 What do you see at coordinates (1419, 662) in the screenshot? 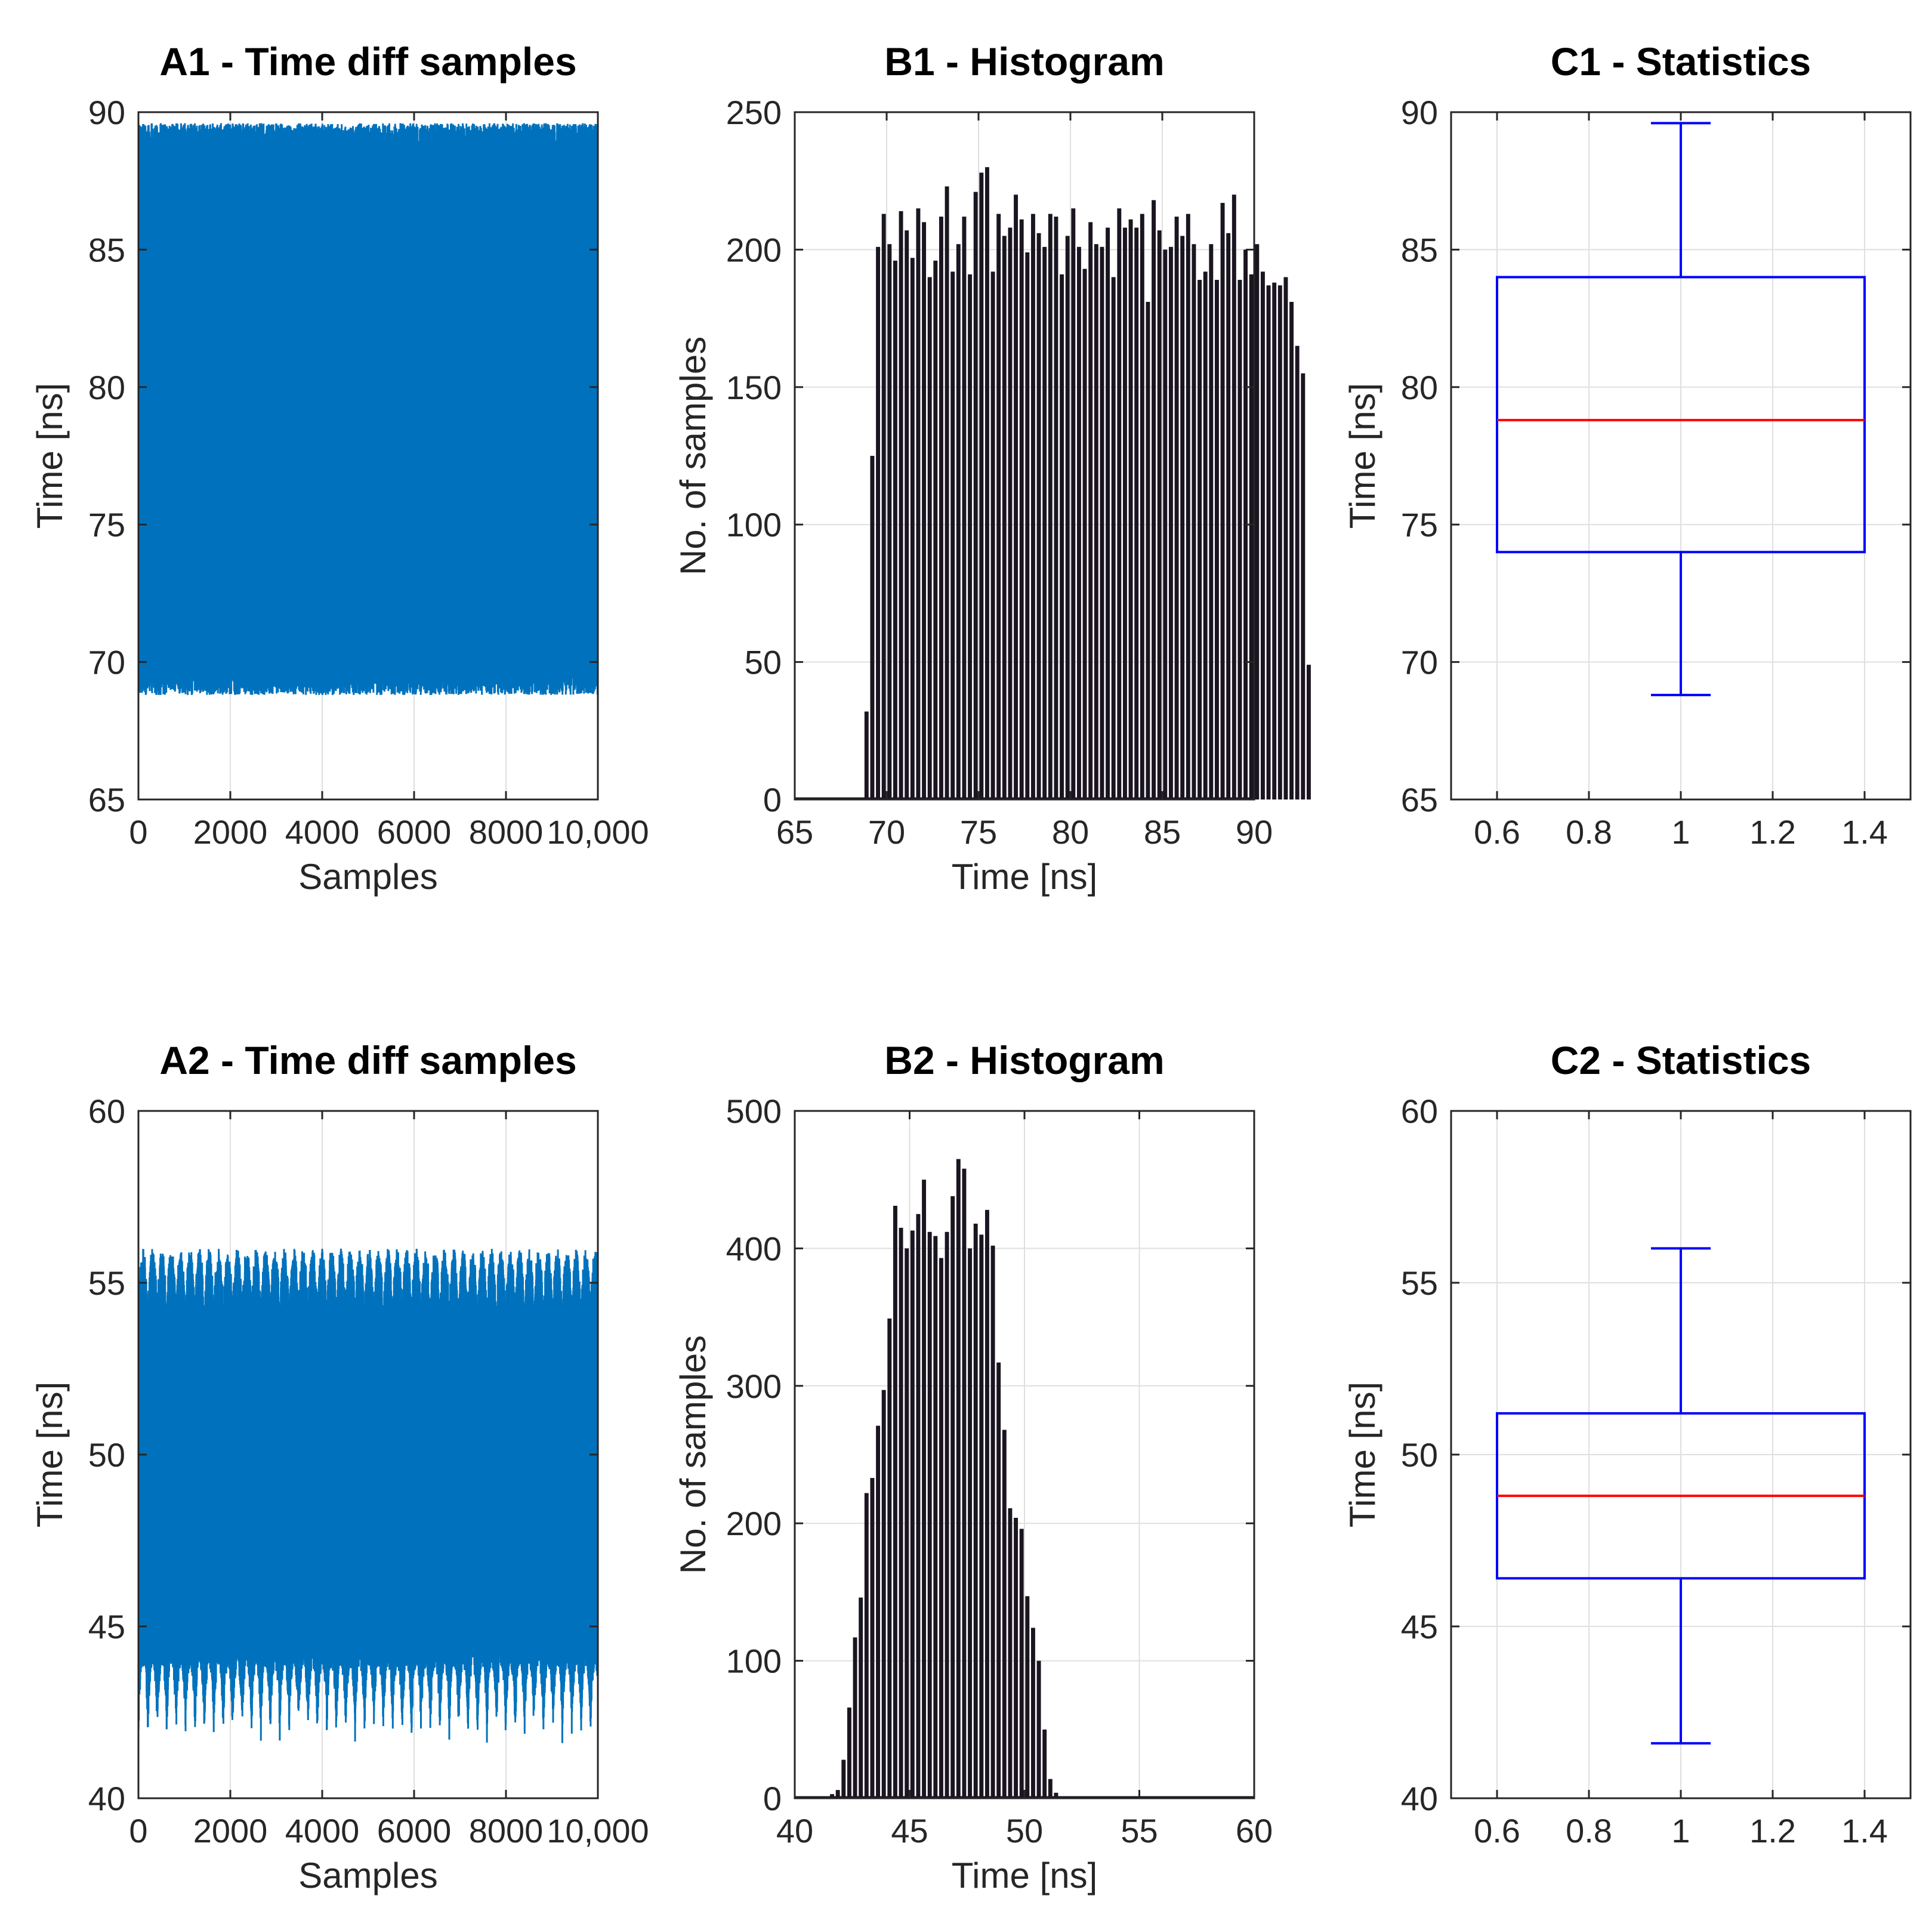
I see `y-tick-label: 70` at bounding box center [1419, 662].